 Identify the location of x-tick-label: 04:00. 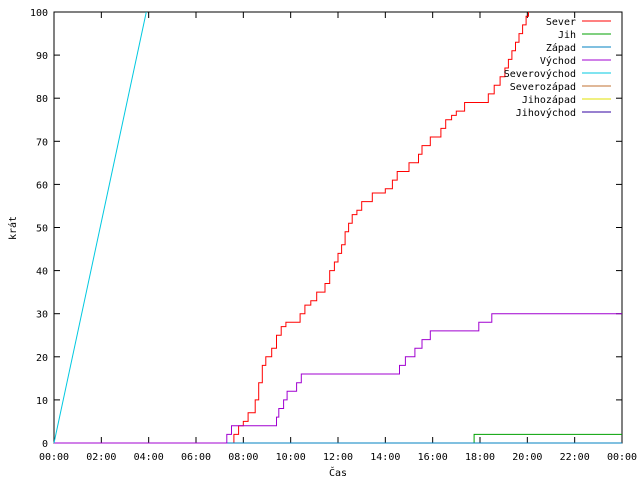
(149, 457).